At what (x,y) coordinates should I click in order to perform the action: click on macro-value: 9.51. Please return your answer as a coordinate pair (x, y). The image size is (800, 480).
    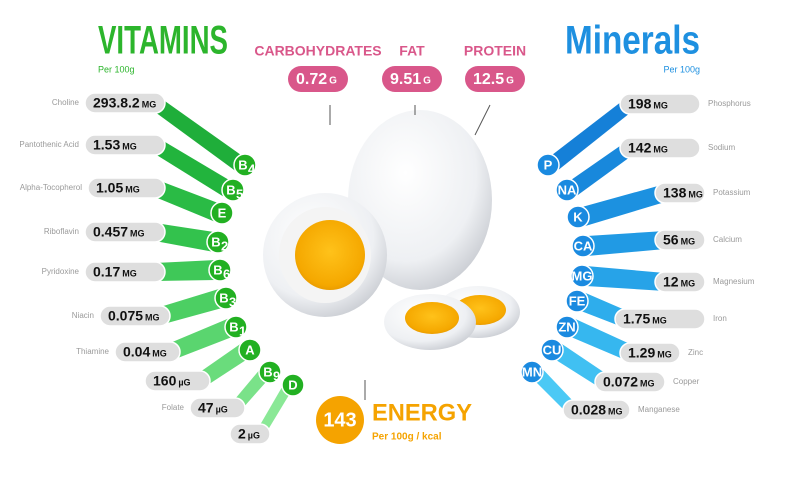
    Looking at the image, I should click on (405, 79).